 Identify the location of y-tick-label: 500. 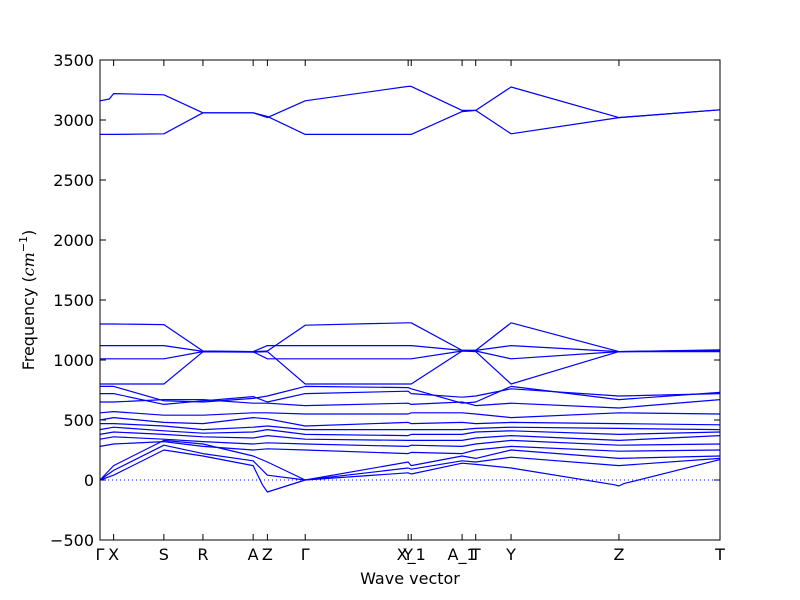
(78, 420).